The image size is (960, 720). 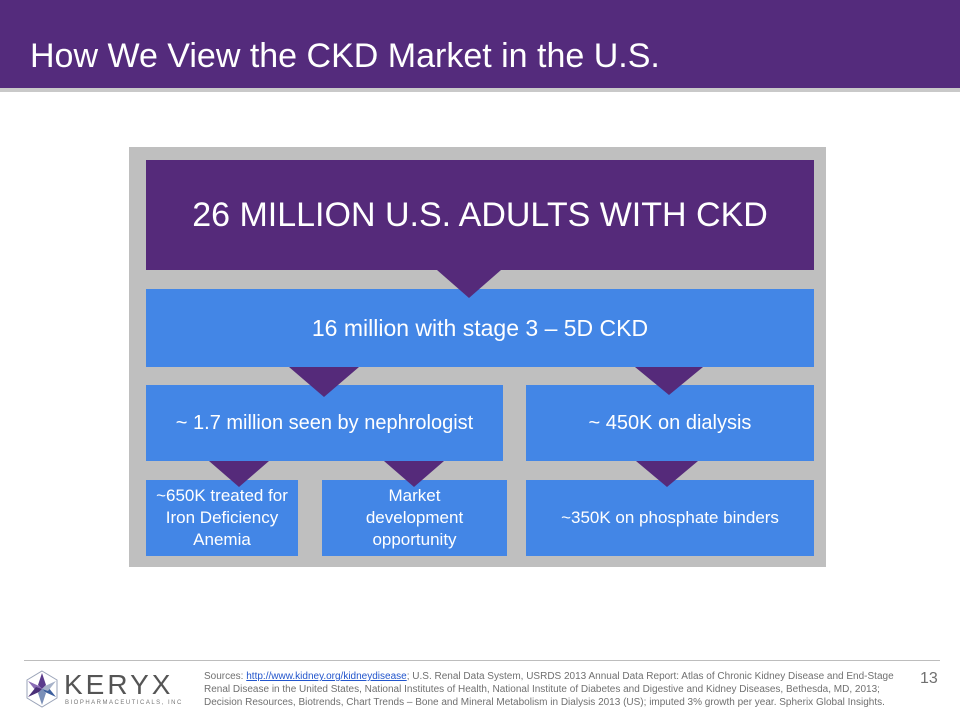 I want to click on title-divider, so click(x=480, y=90).